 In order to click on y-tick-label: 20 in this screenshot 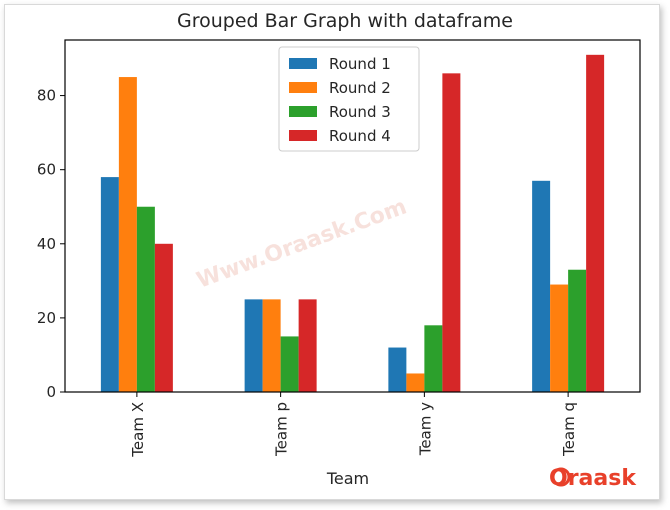, I will do `click(46, 318)`.